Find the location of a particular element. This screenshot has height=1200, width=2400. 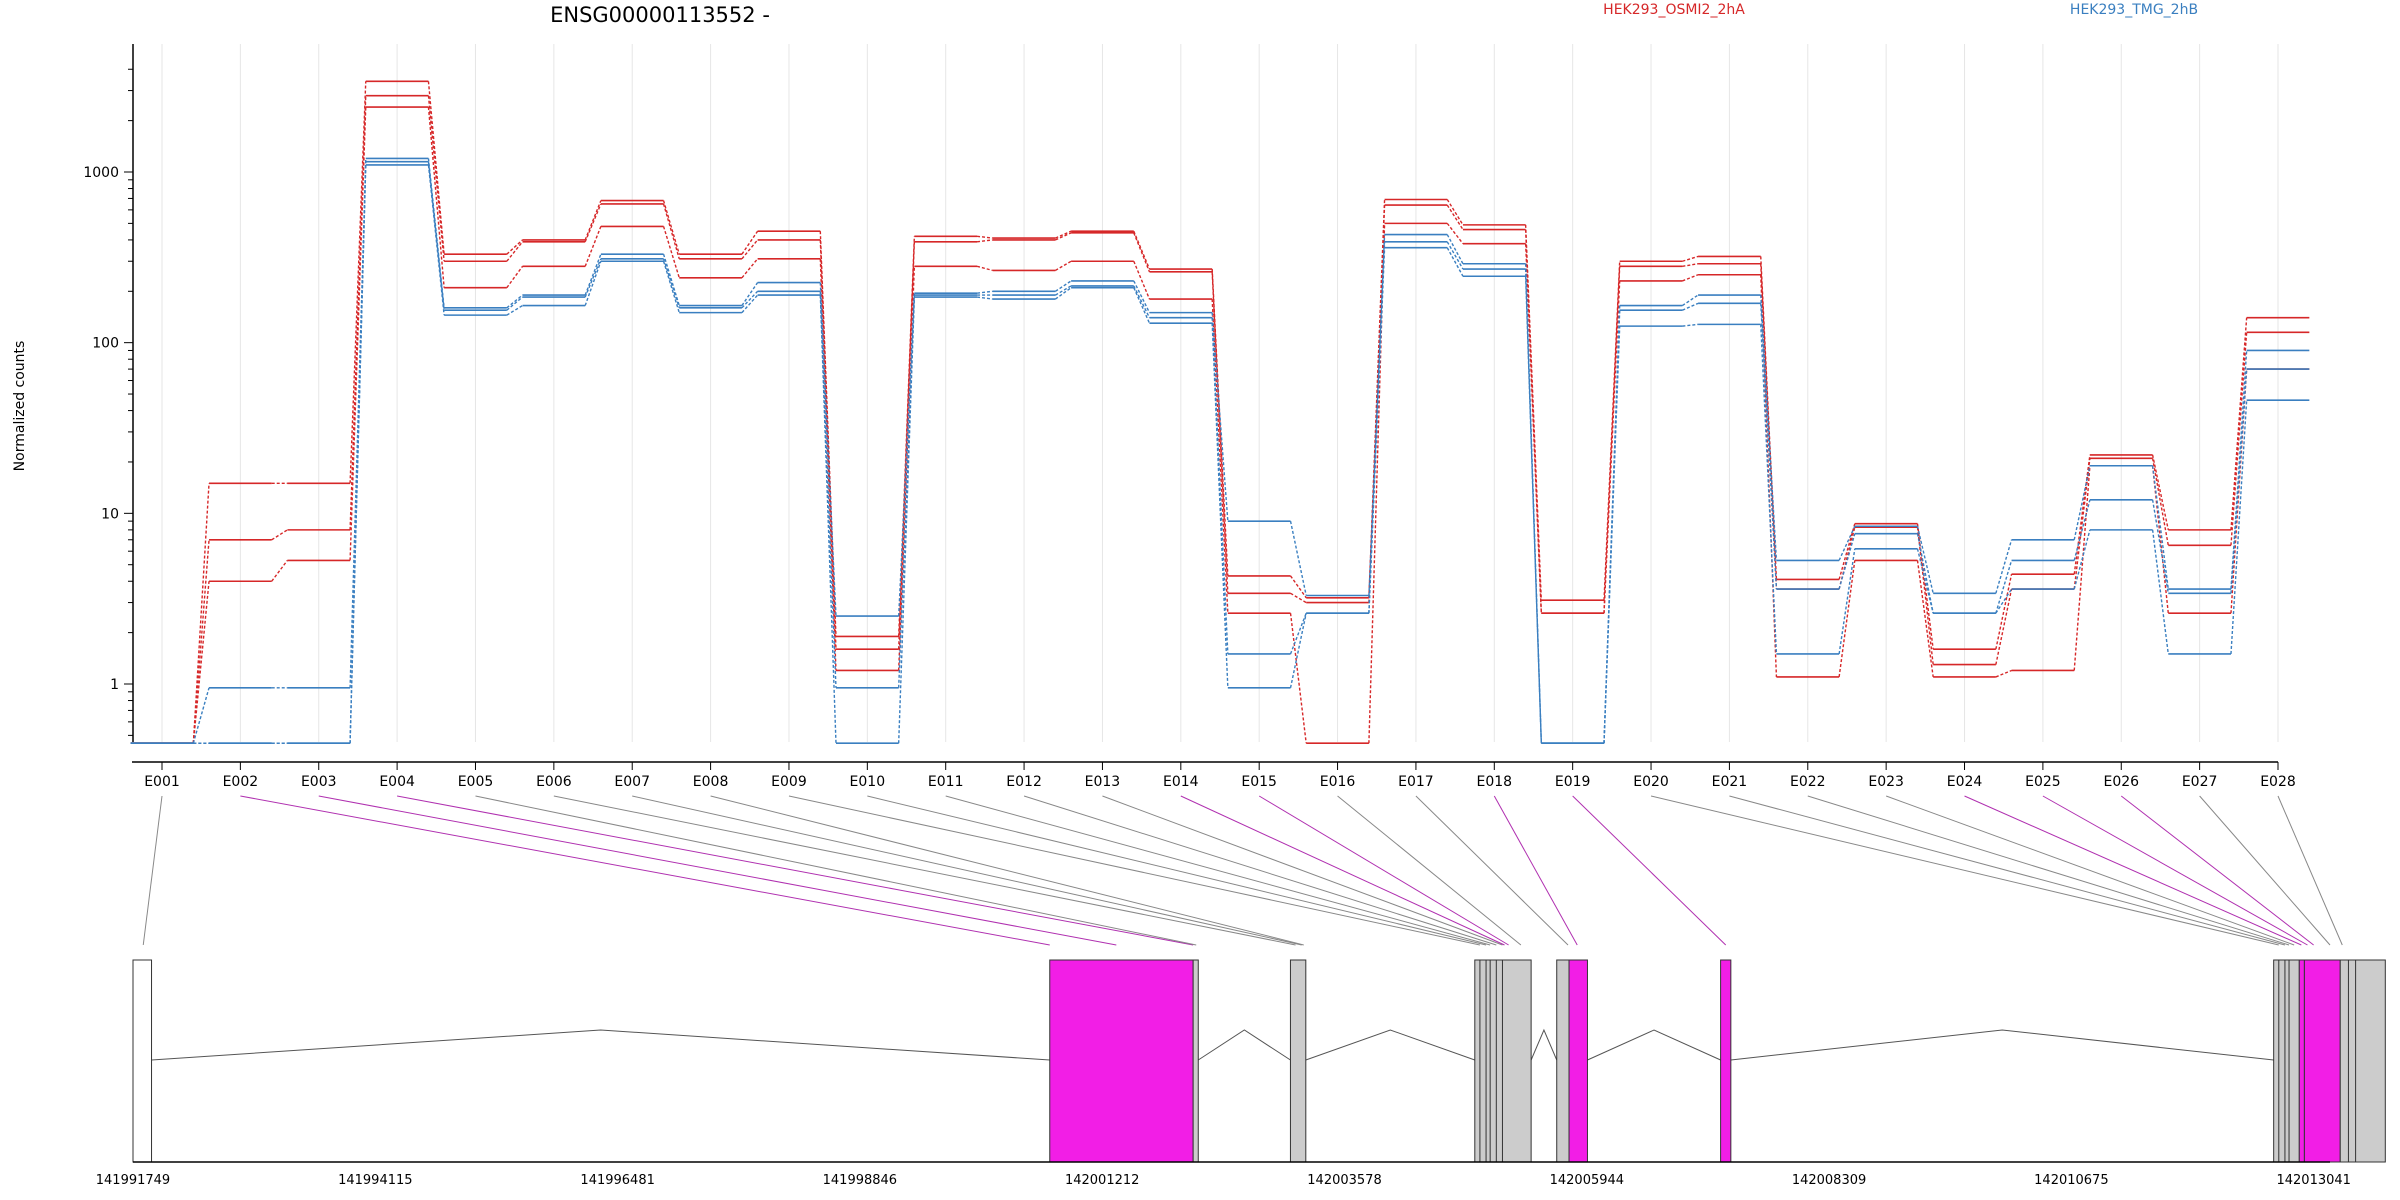

bin-link-E006 is located at coordinates (924, 870).